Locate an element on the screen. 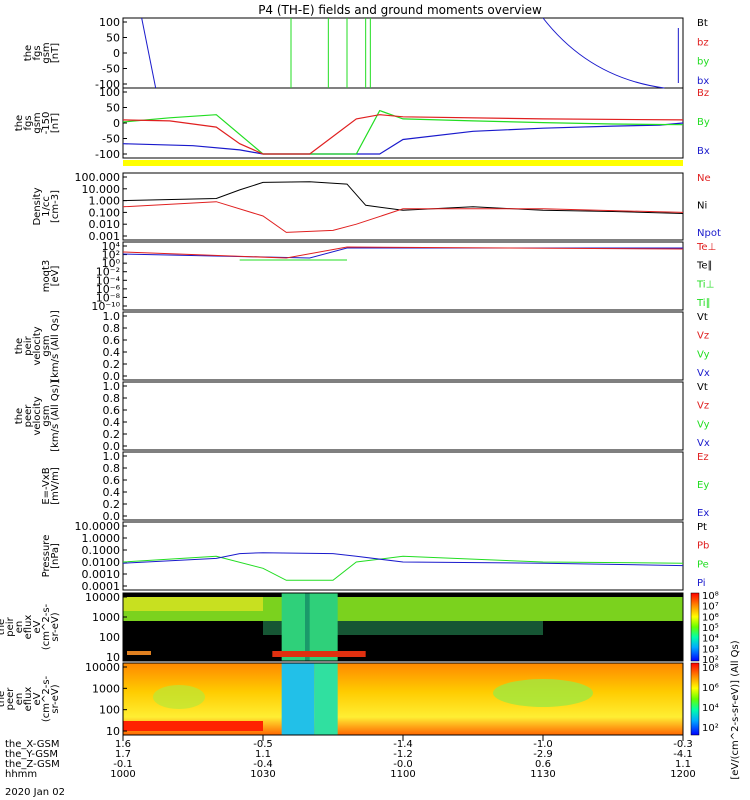 The image size is (750, 800). ephem-value: 1.1 is located at coordinates (263, 754).